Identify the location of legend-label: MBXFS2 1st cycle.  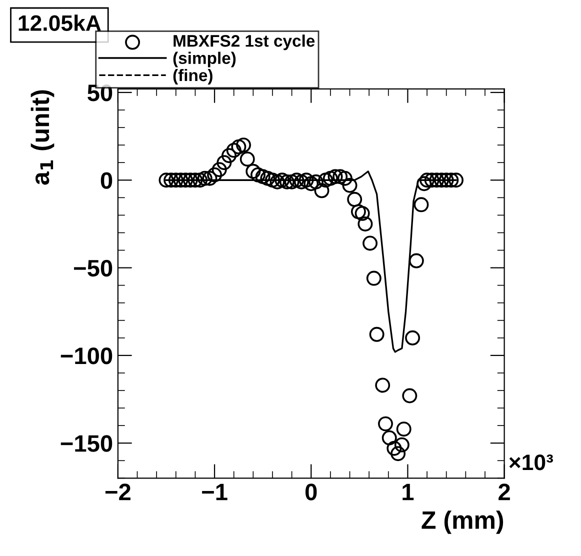
(244, 42).